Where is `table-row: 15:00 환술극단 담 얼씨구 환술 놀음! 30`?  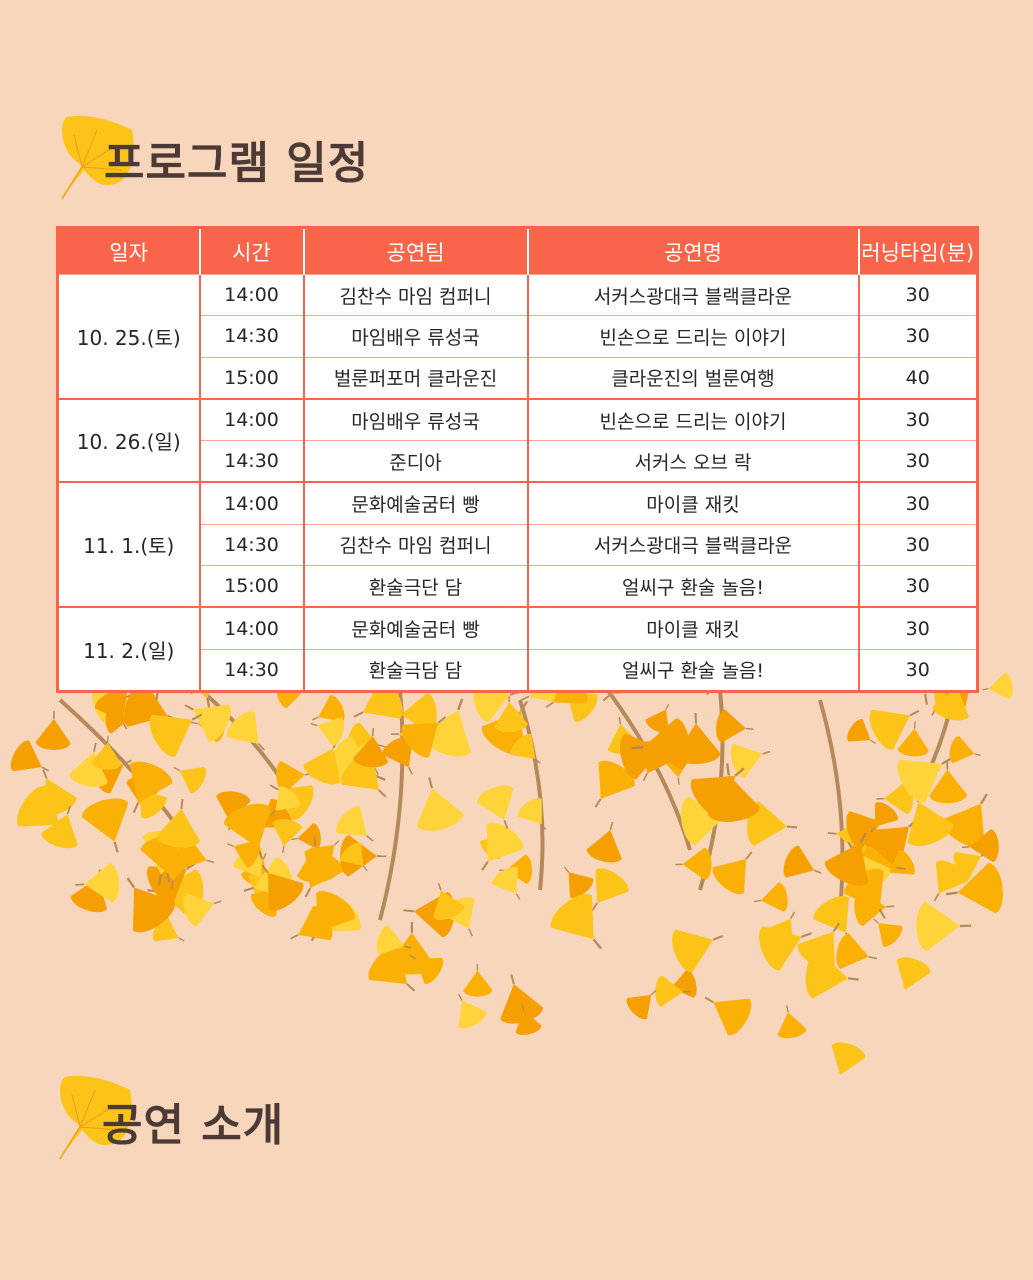
table-row: 15:00 환술극단 담 얼씨구 환술 놀음! 30 is located at coordinates (518, 586).